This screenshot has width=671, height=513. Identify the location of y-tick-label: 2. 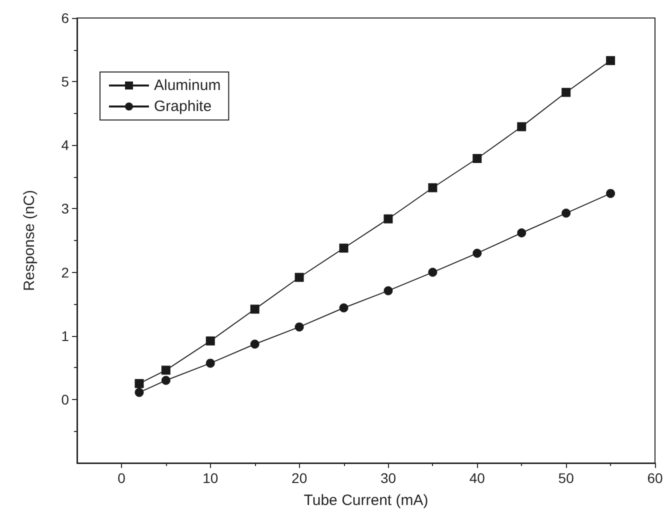
(65, 272).